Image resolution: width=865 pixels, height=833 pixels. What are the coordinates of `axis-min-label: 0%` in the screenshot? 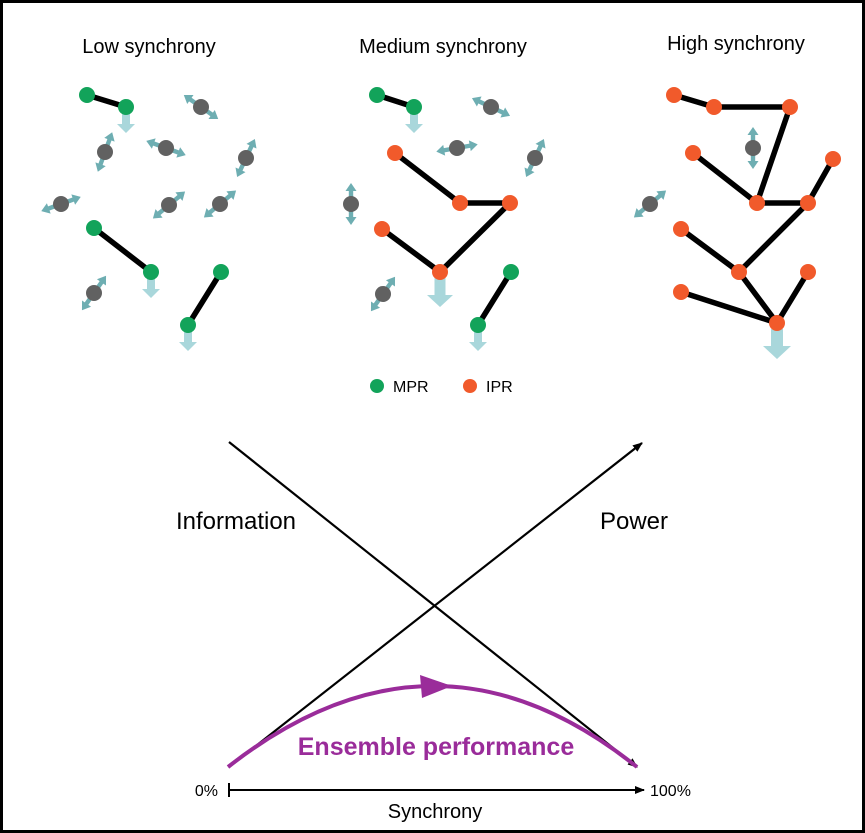 It's located at (206, 791).